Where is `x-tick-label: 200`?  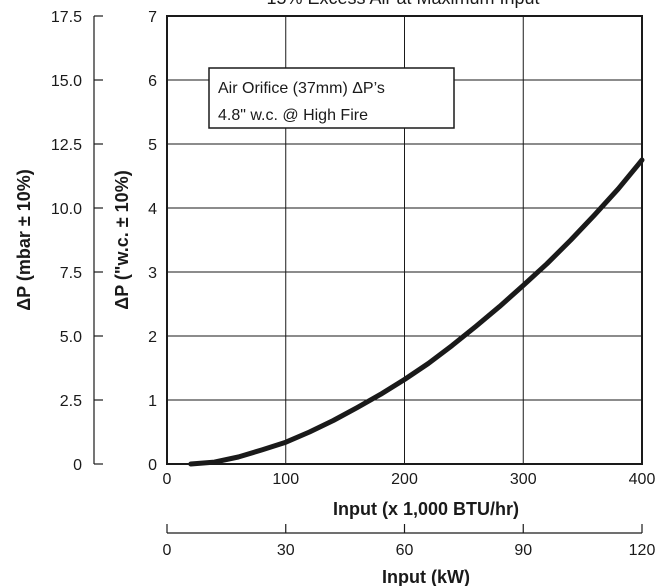
x-tick-label: 200 is located at coordinates (404, 479).